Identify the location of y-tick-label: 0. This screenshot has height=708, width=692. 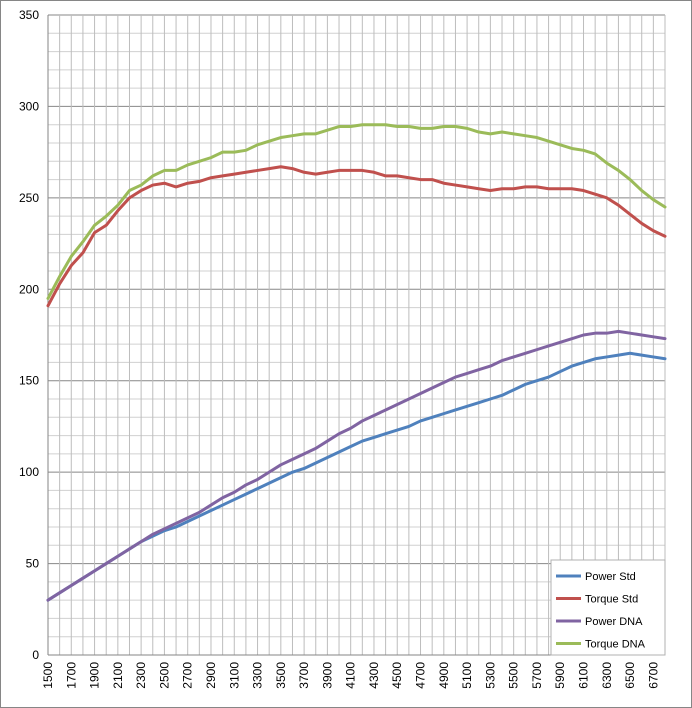
(35, 655).